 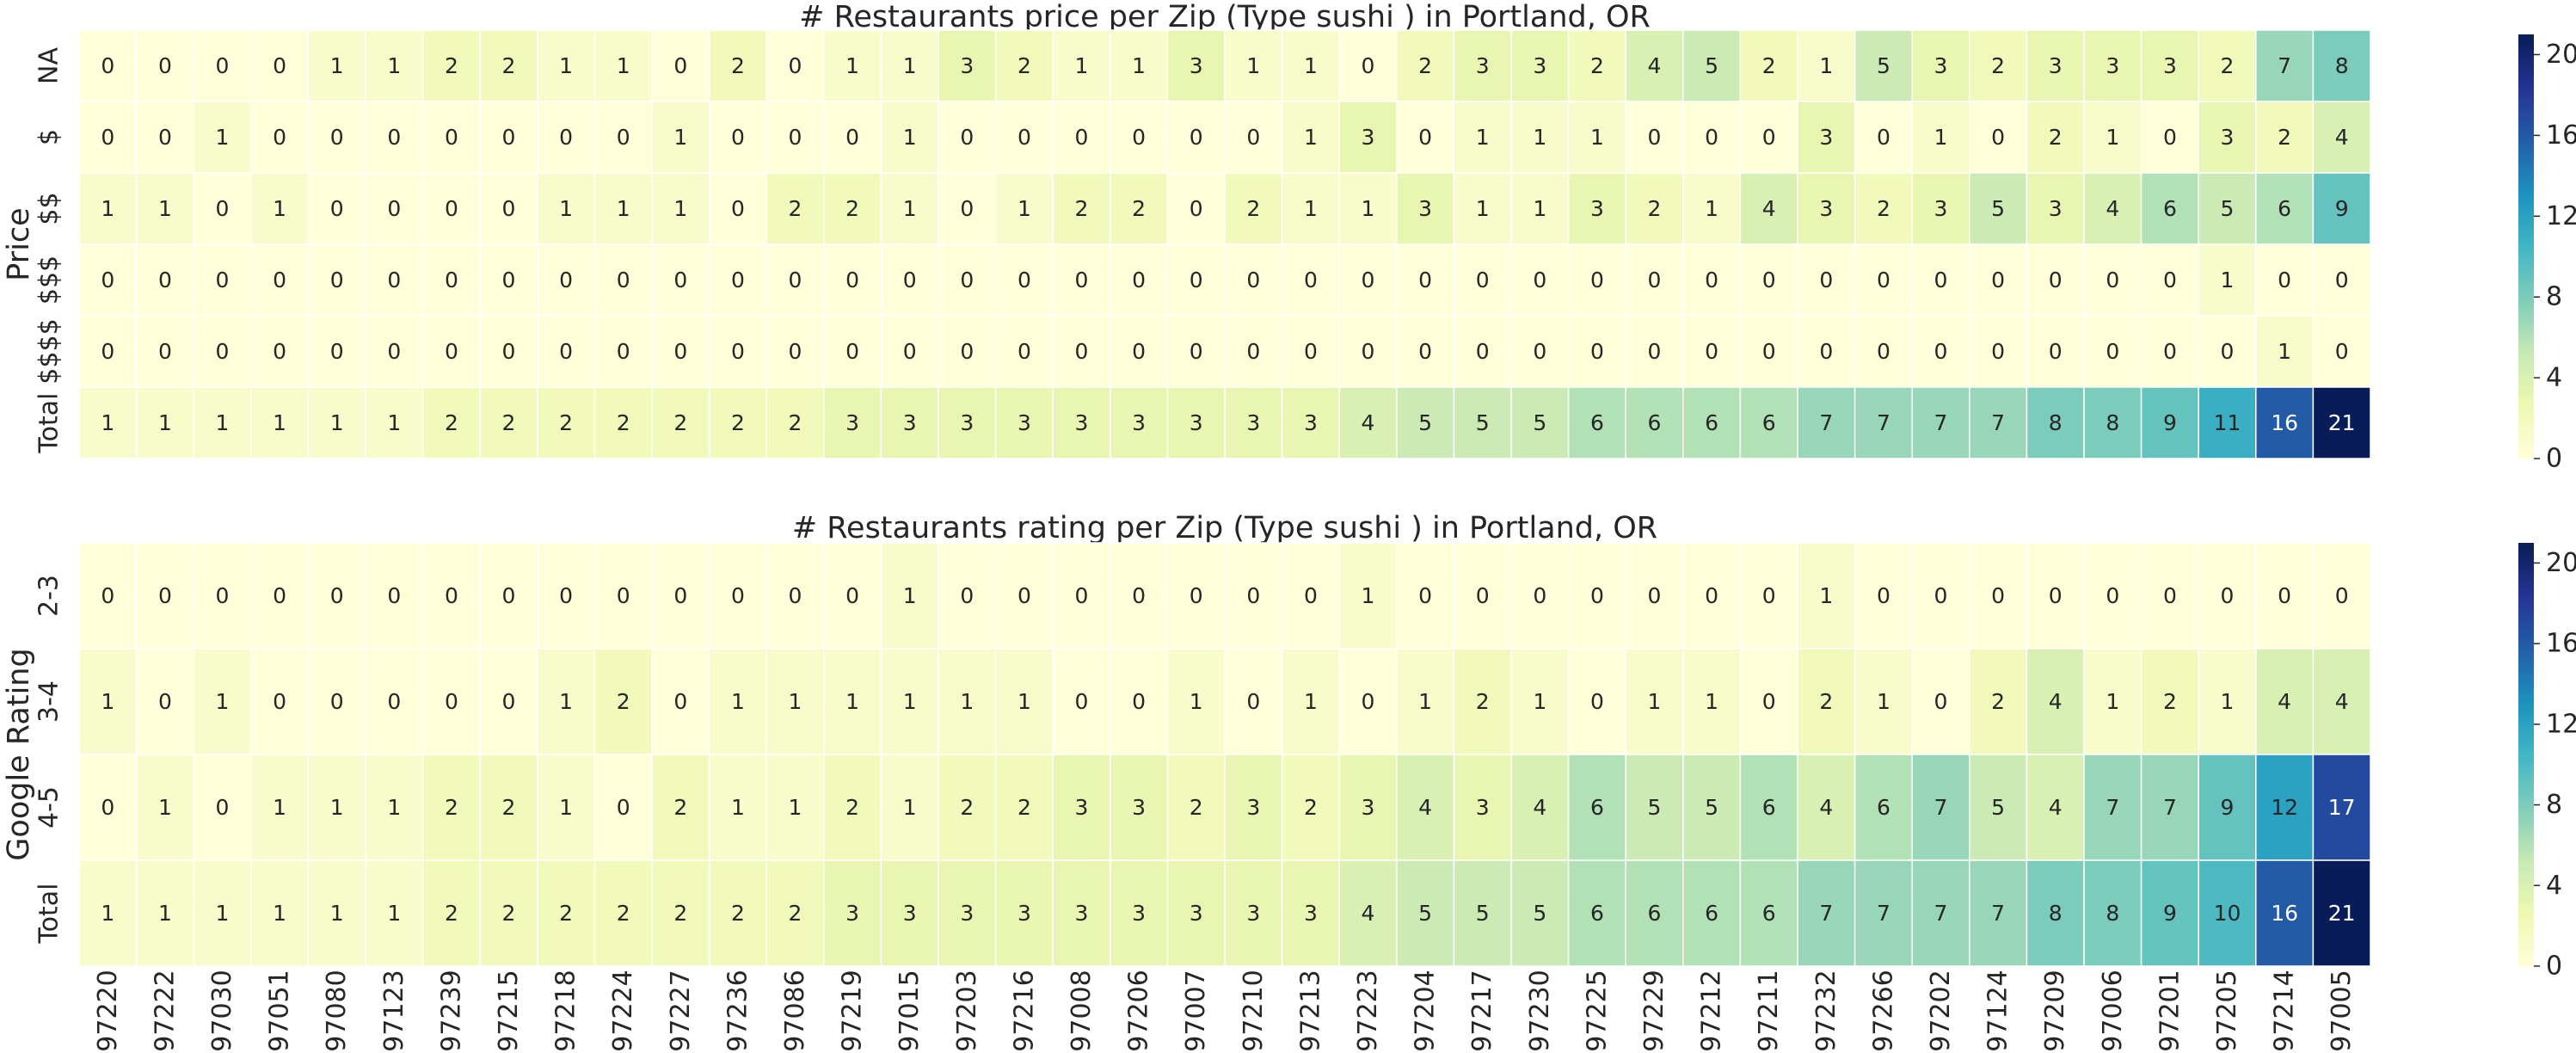 I want to click on x-tick-label: 97124, so click(x=1998, y=1011).